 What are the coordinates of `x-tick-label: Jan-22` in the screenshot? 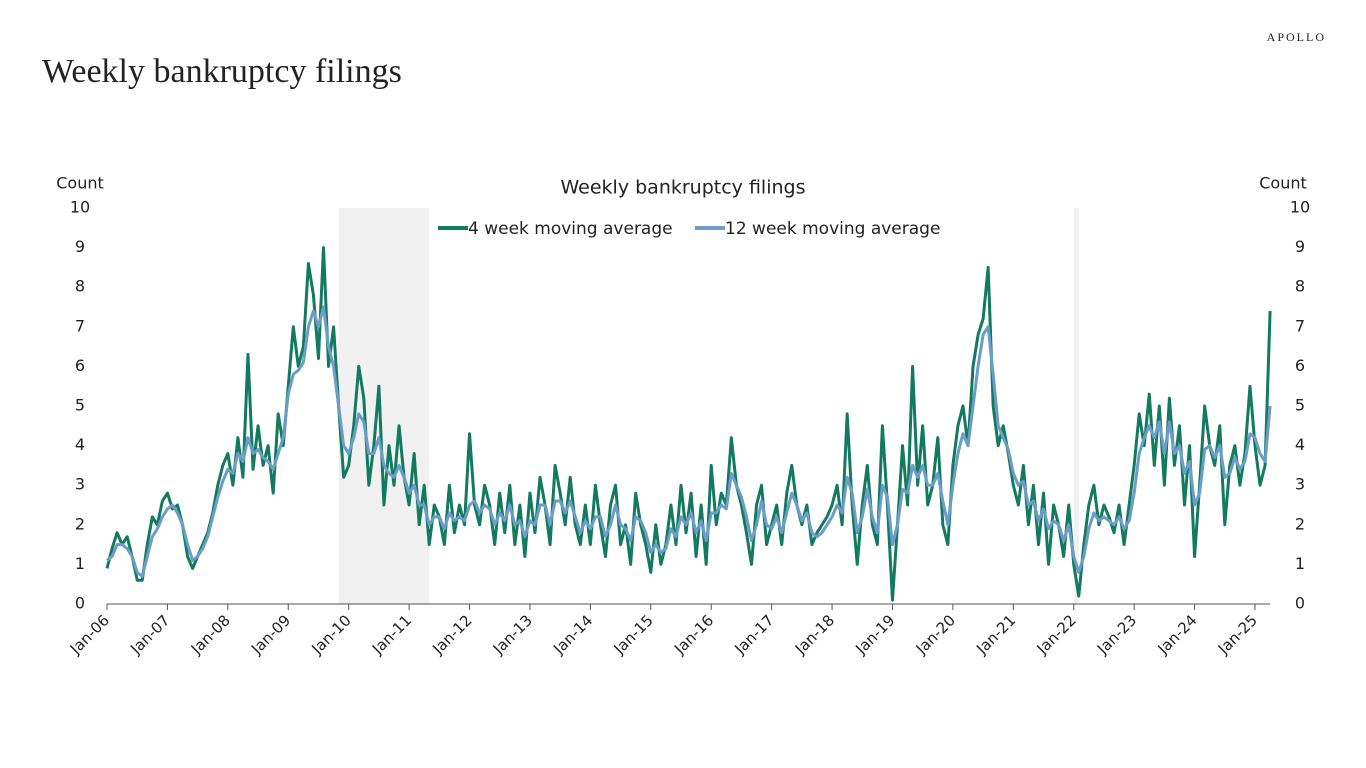 It's located at (1056, 634).